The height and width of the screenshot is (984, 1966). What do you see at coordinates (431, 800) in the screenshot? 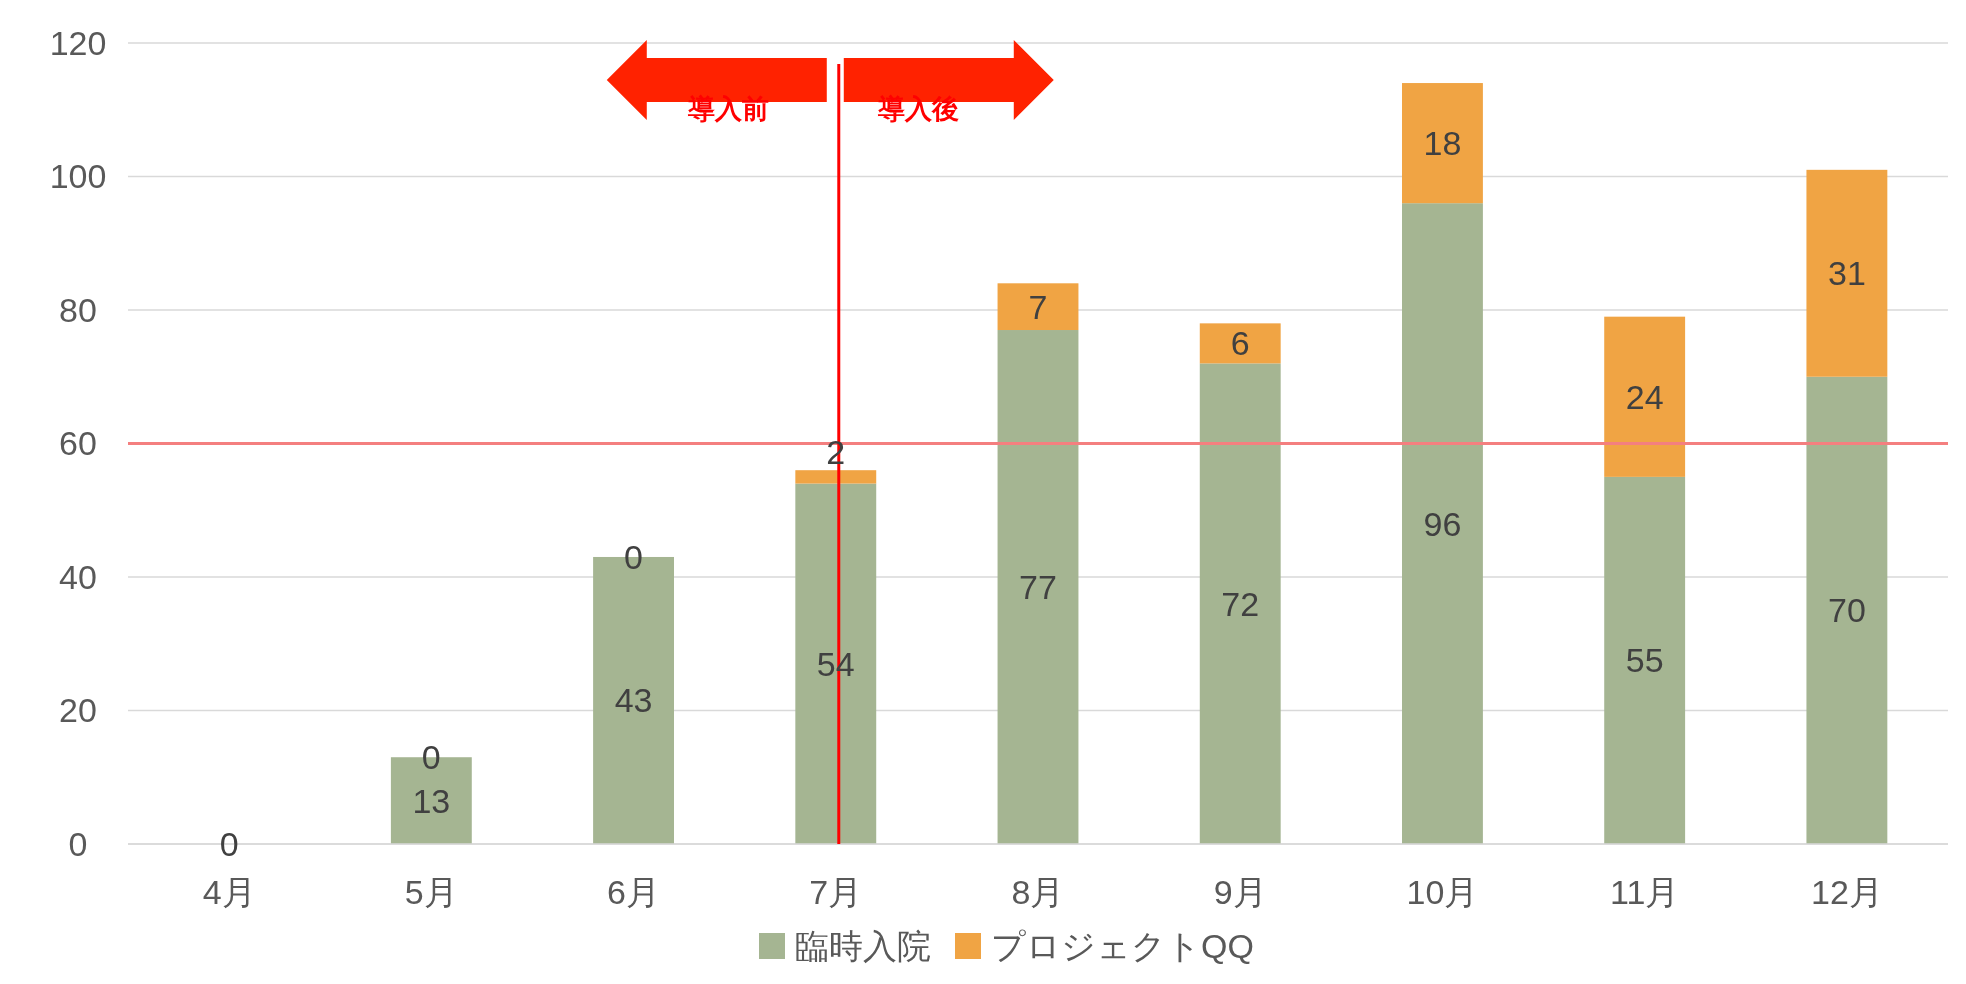
I see `data-label: 13` at bounding box center [431, 800].